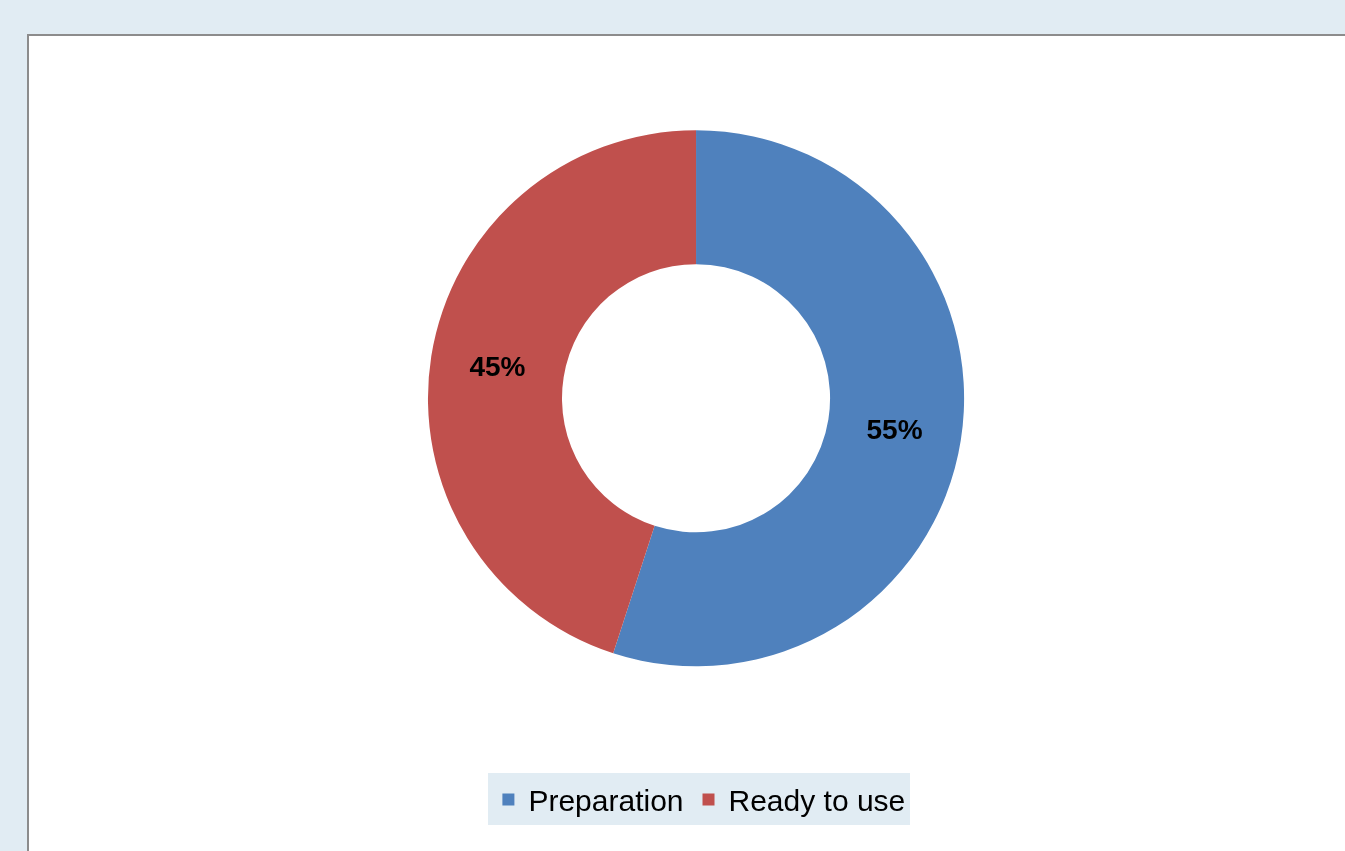  I want to click on donut-slice, so click(562, 392).